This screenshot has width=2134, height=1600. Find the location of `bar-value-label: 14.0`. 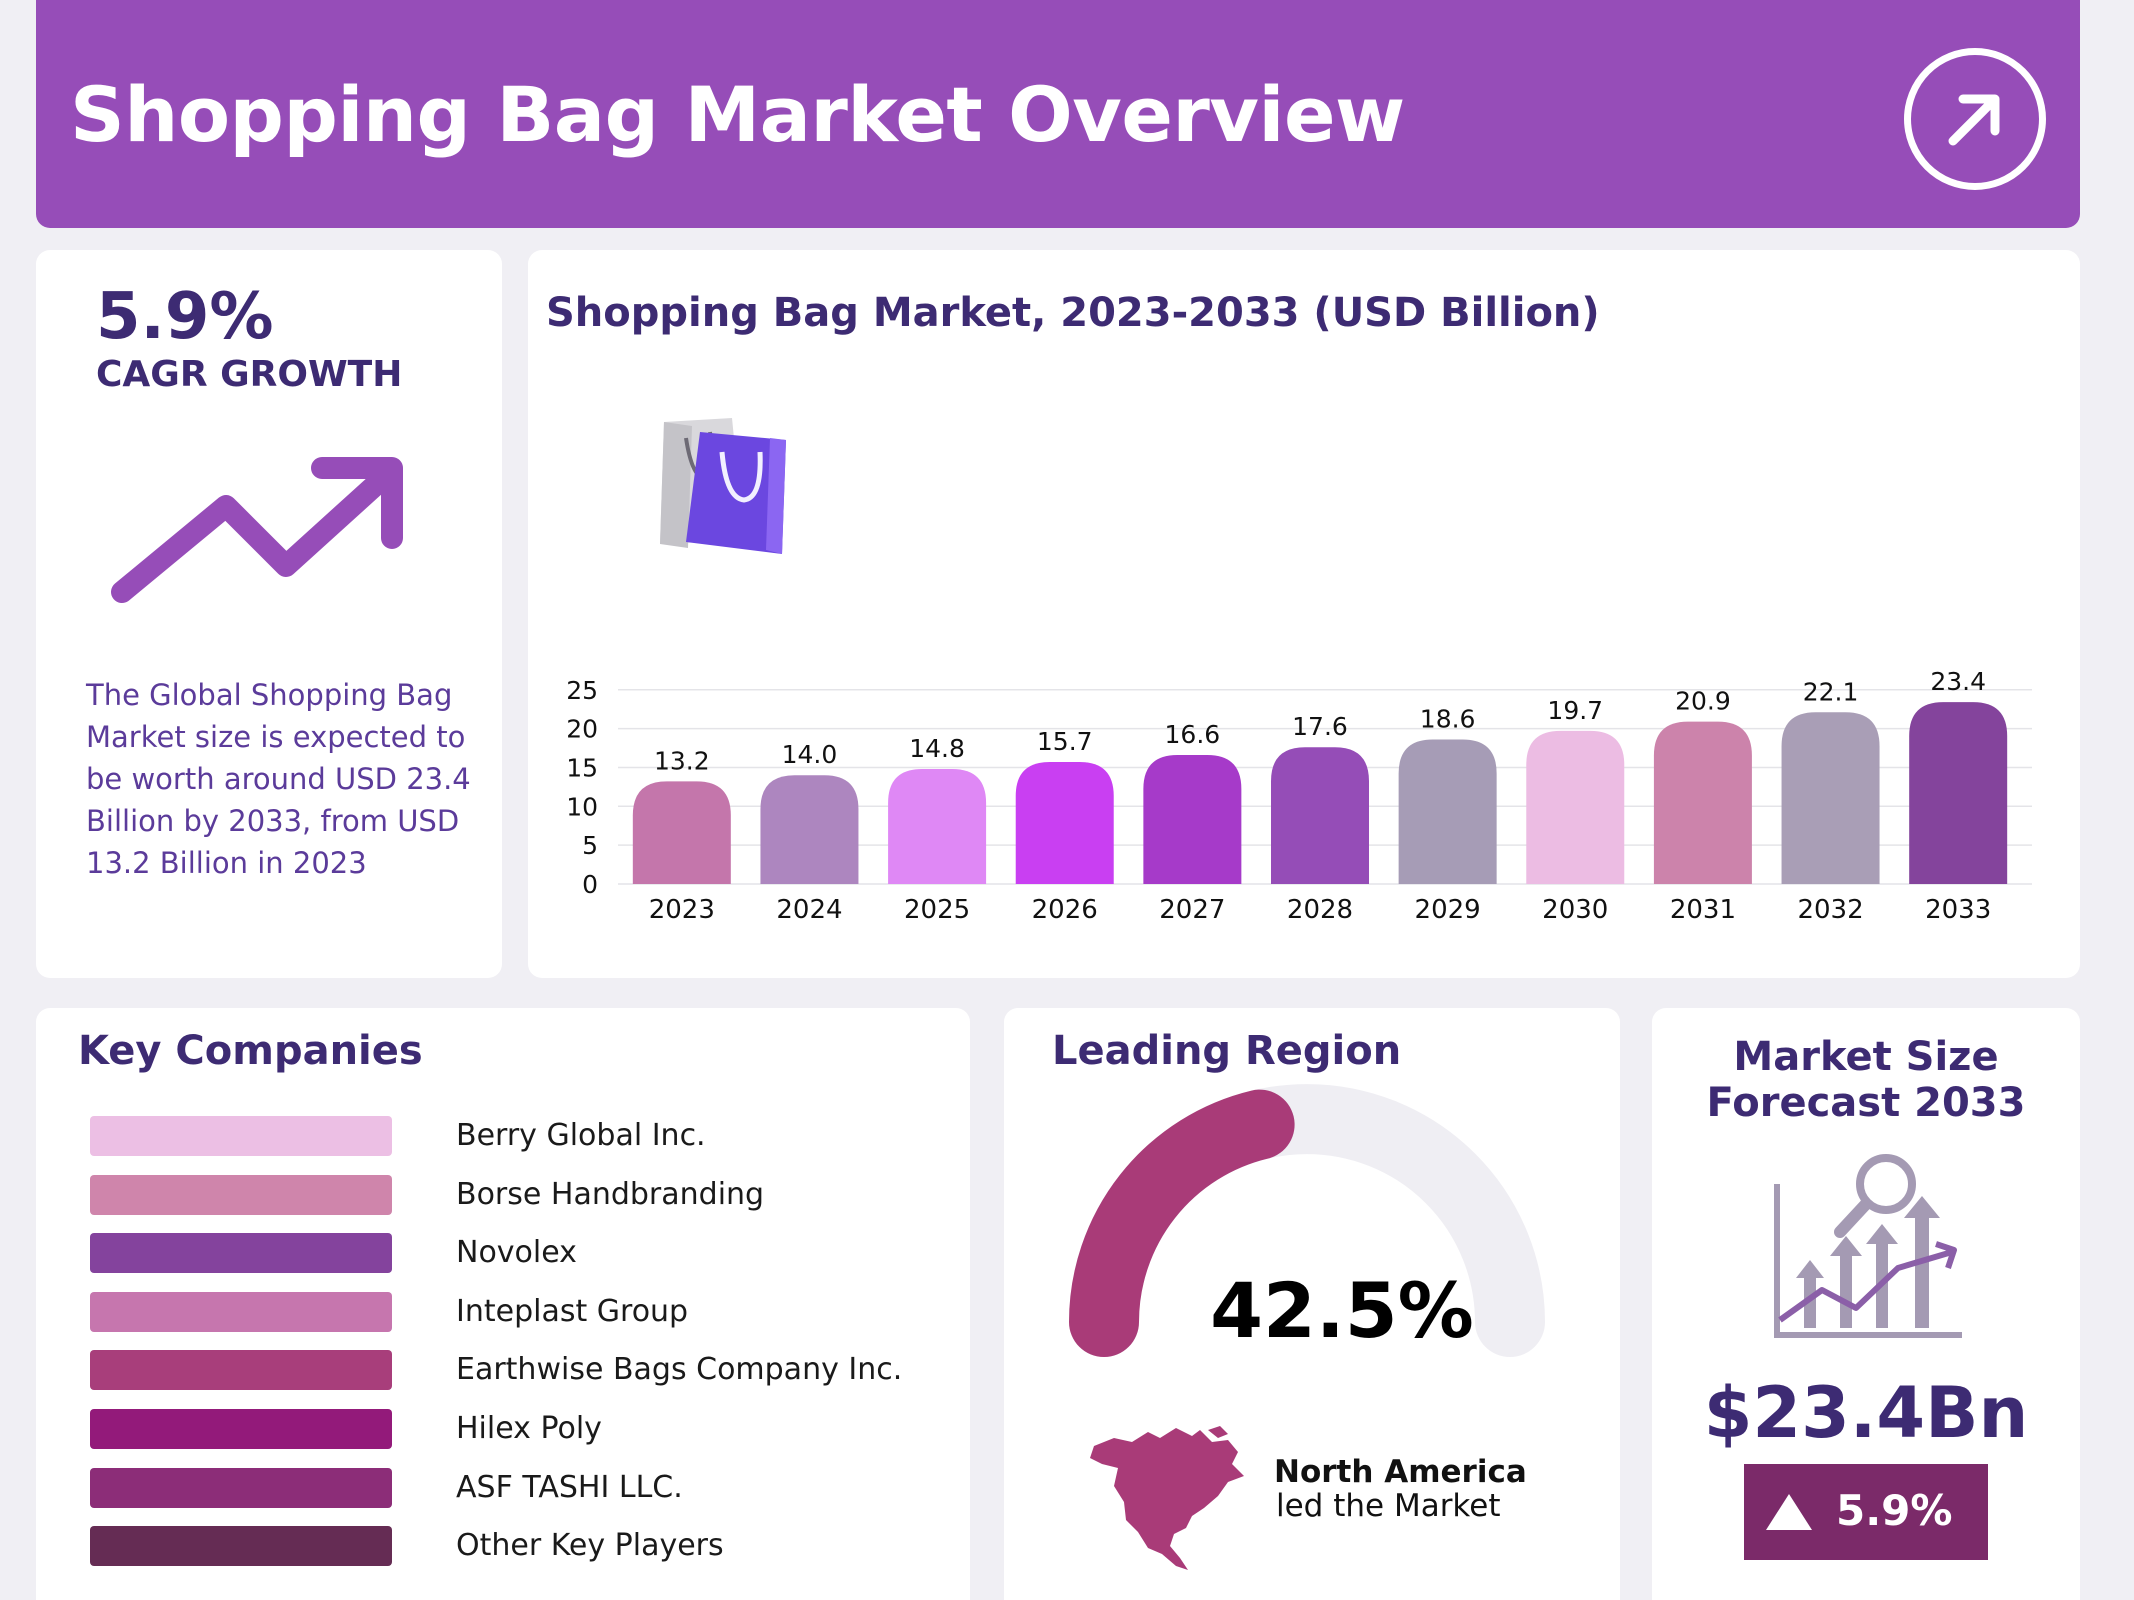

bar-value-label: 14.0 is located at coordinates (810, 754).